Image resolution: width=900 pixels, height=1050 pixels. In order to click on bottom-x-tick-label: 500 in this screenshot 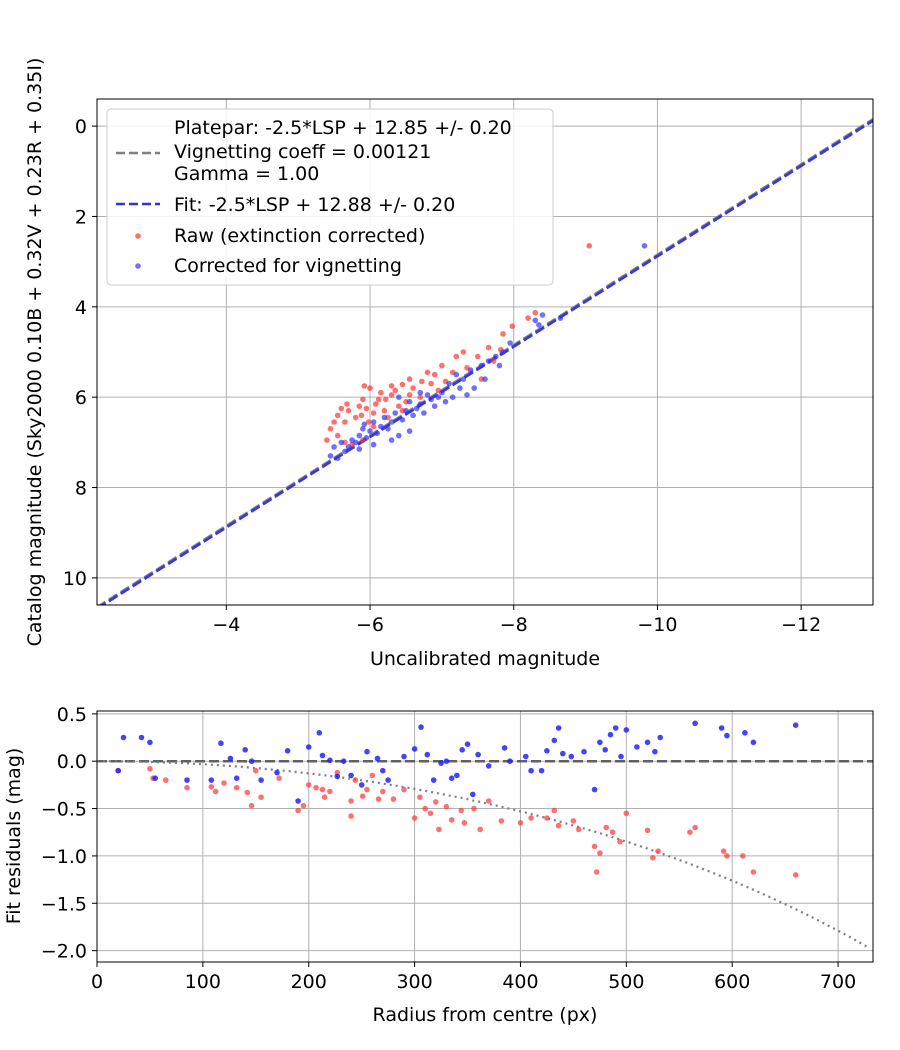, I will do `click(626, 982)`.